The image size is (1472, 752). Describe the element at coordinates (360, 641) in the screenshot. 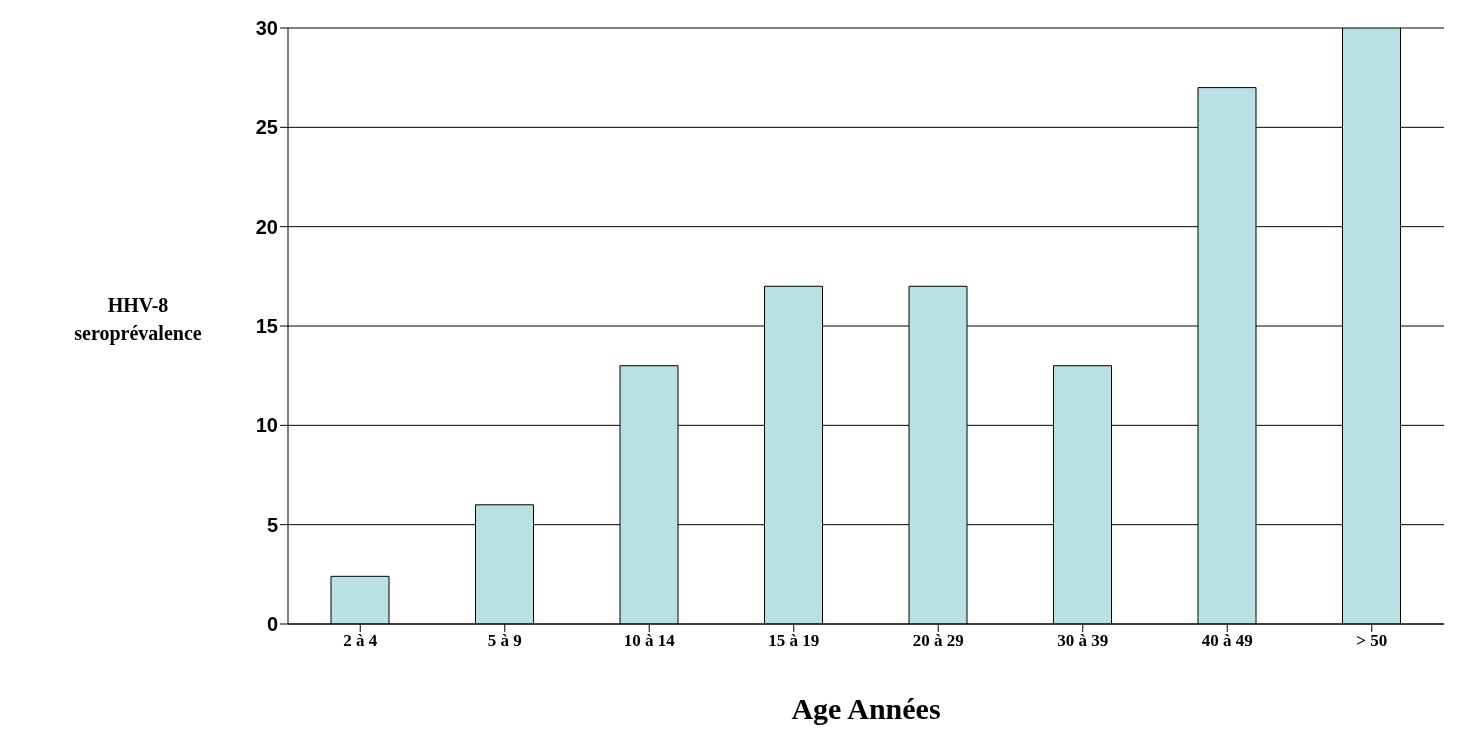

I see `x-tick-label: 2 à 4` at that location.